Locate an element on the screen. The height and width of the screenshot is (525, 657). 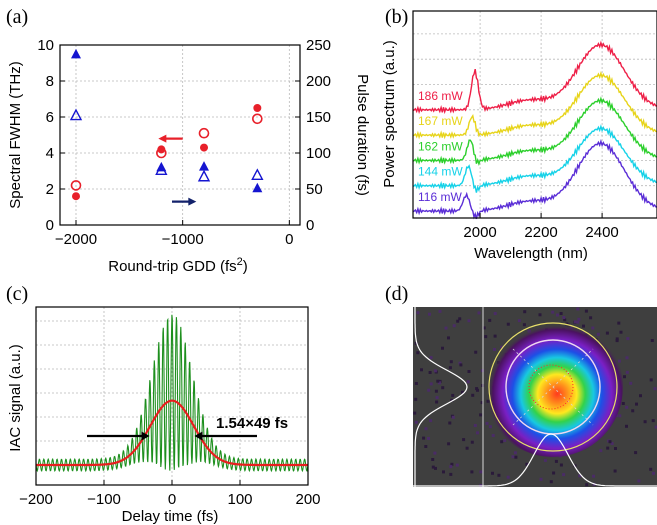
beam-fwhm-ellipse is located at coordinates (551, 387).